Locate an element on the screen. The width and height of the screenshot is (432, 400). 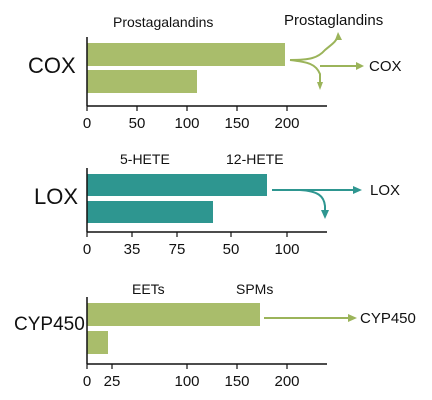
branch-arrow-cox is located at coordinates (326, 61).